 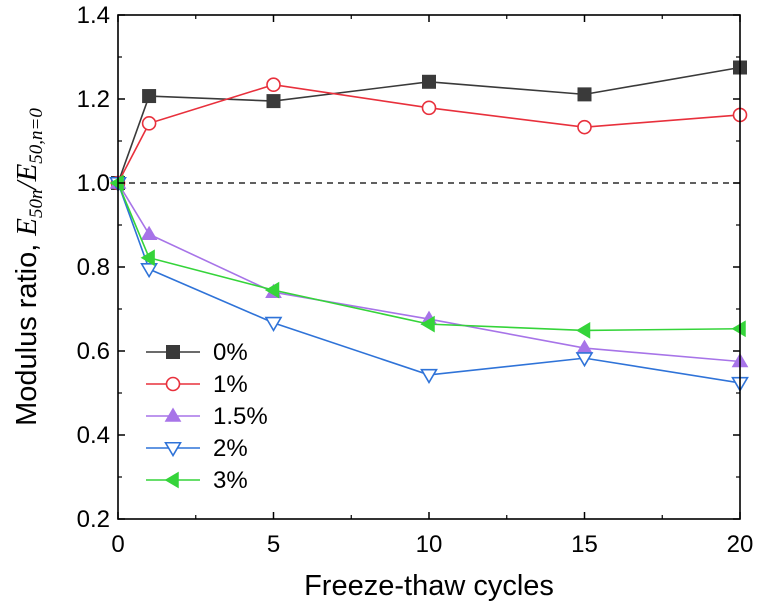 I want to click on y-axis-title: Modulus ratio, E50n/E50,n=0, so click(x=29, y=267).